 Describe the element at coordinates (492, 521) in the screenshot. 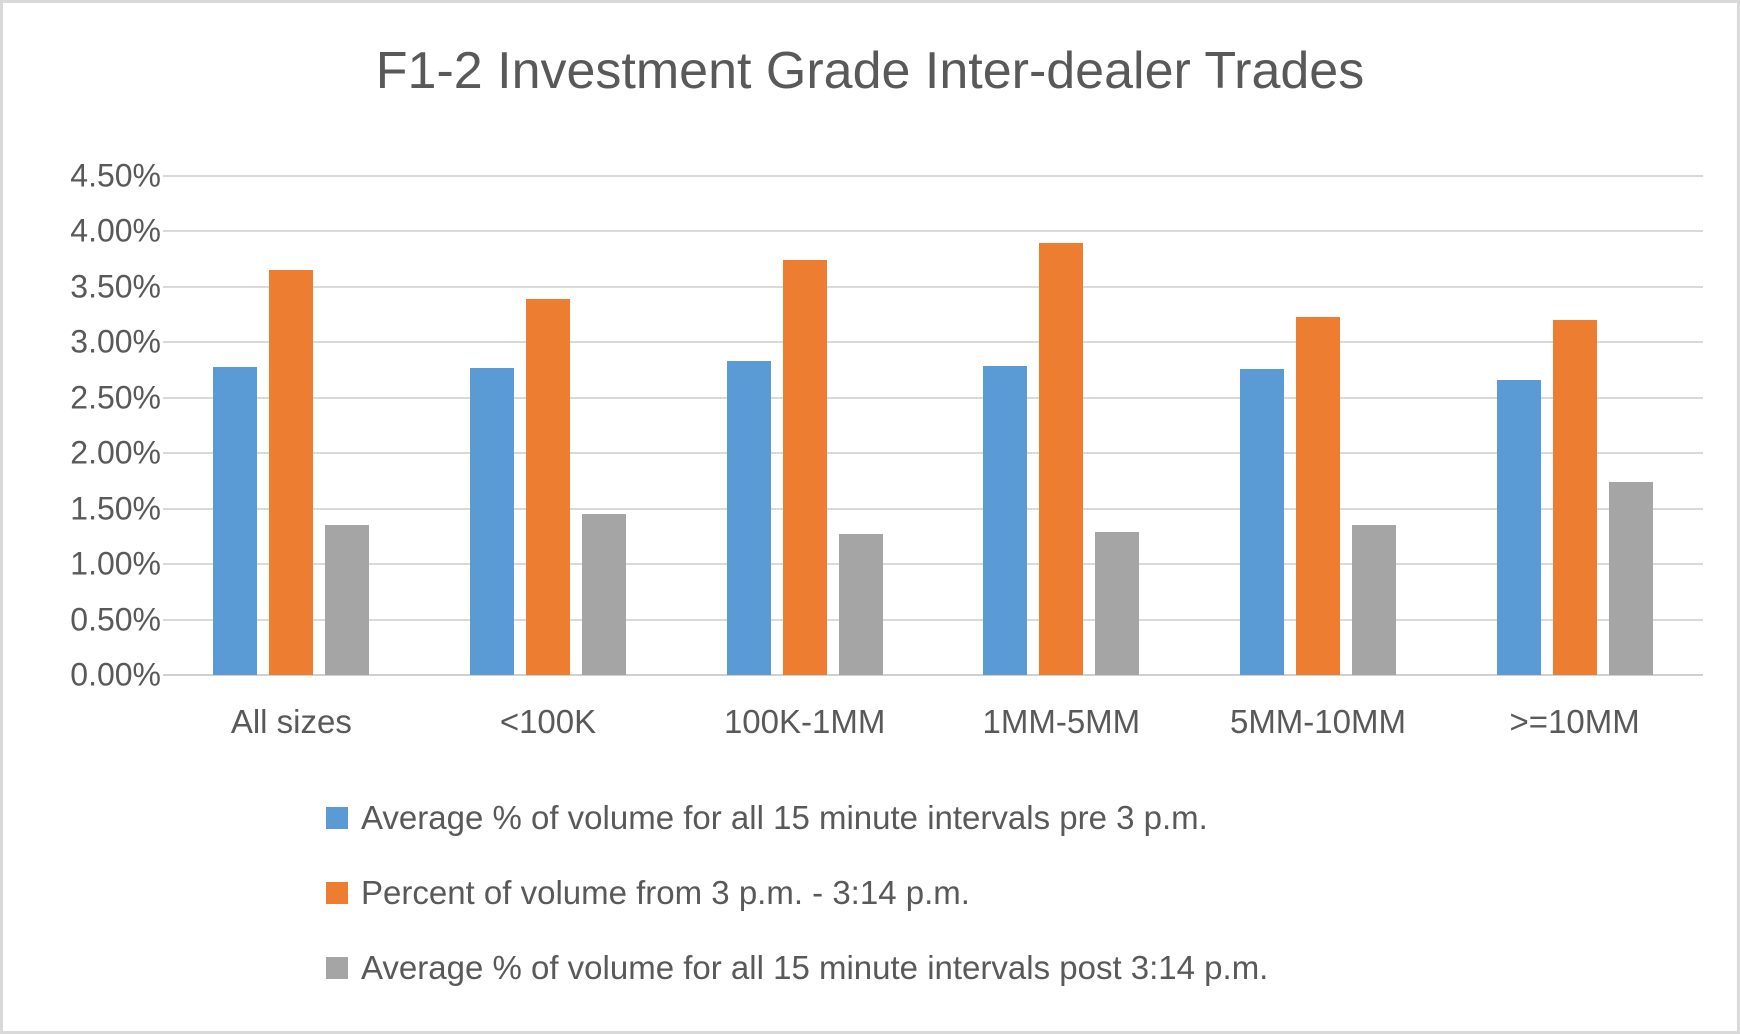

I see `bar-series-1--100k` at that location.